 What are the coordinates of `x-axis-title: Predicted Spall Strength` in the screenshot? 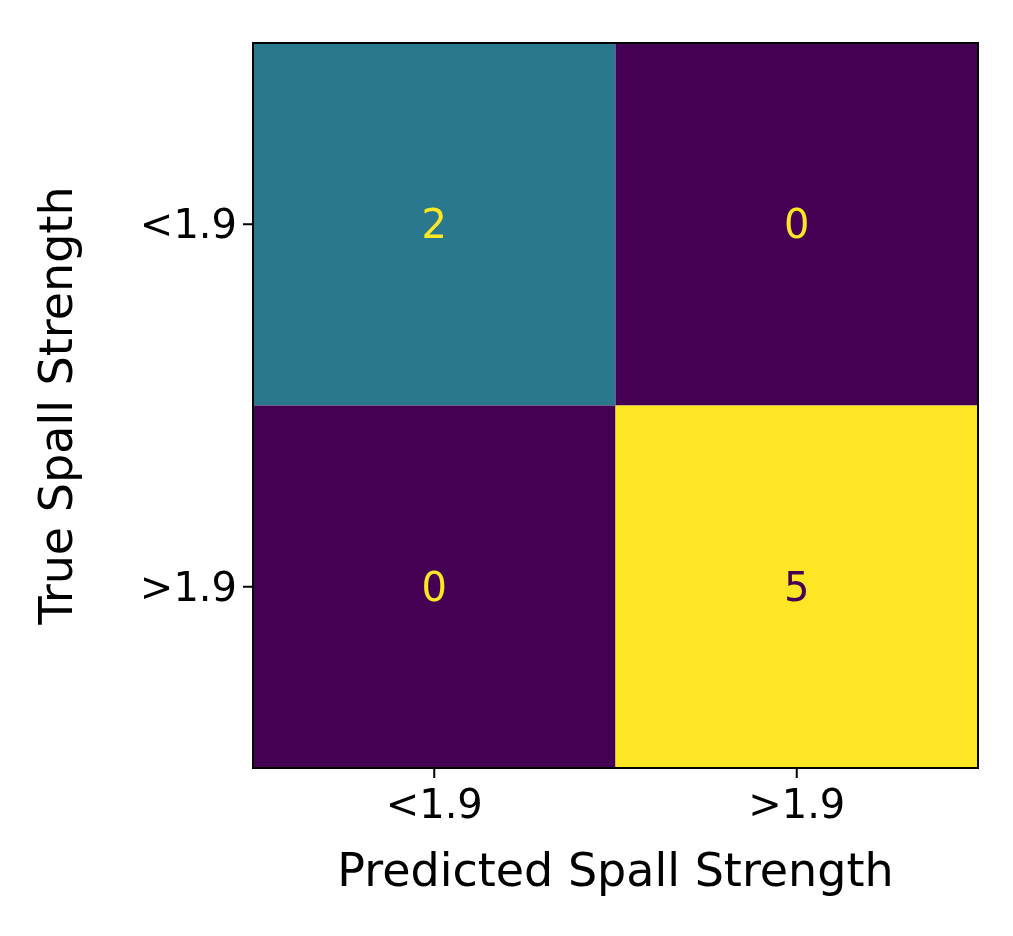 It's located at (615, 870).